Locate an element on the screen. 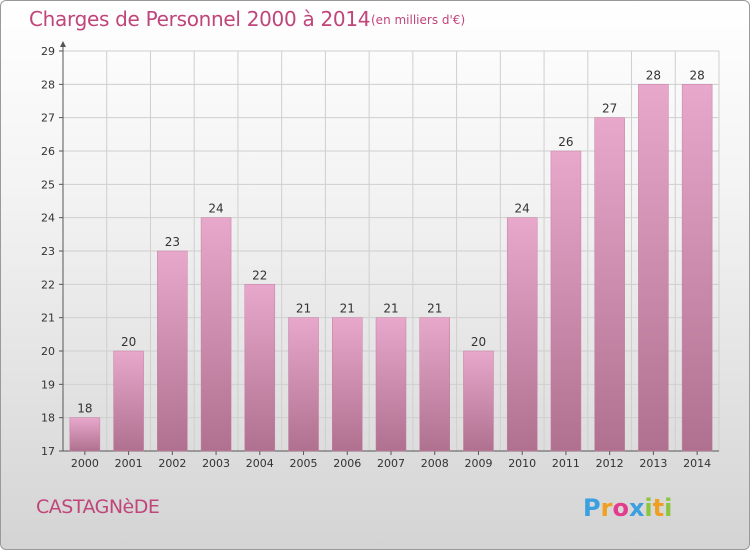 This screenshot has height=550, width=750. y-tick-label: 24 is located at coordinates (48, 218).